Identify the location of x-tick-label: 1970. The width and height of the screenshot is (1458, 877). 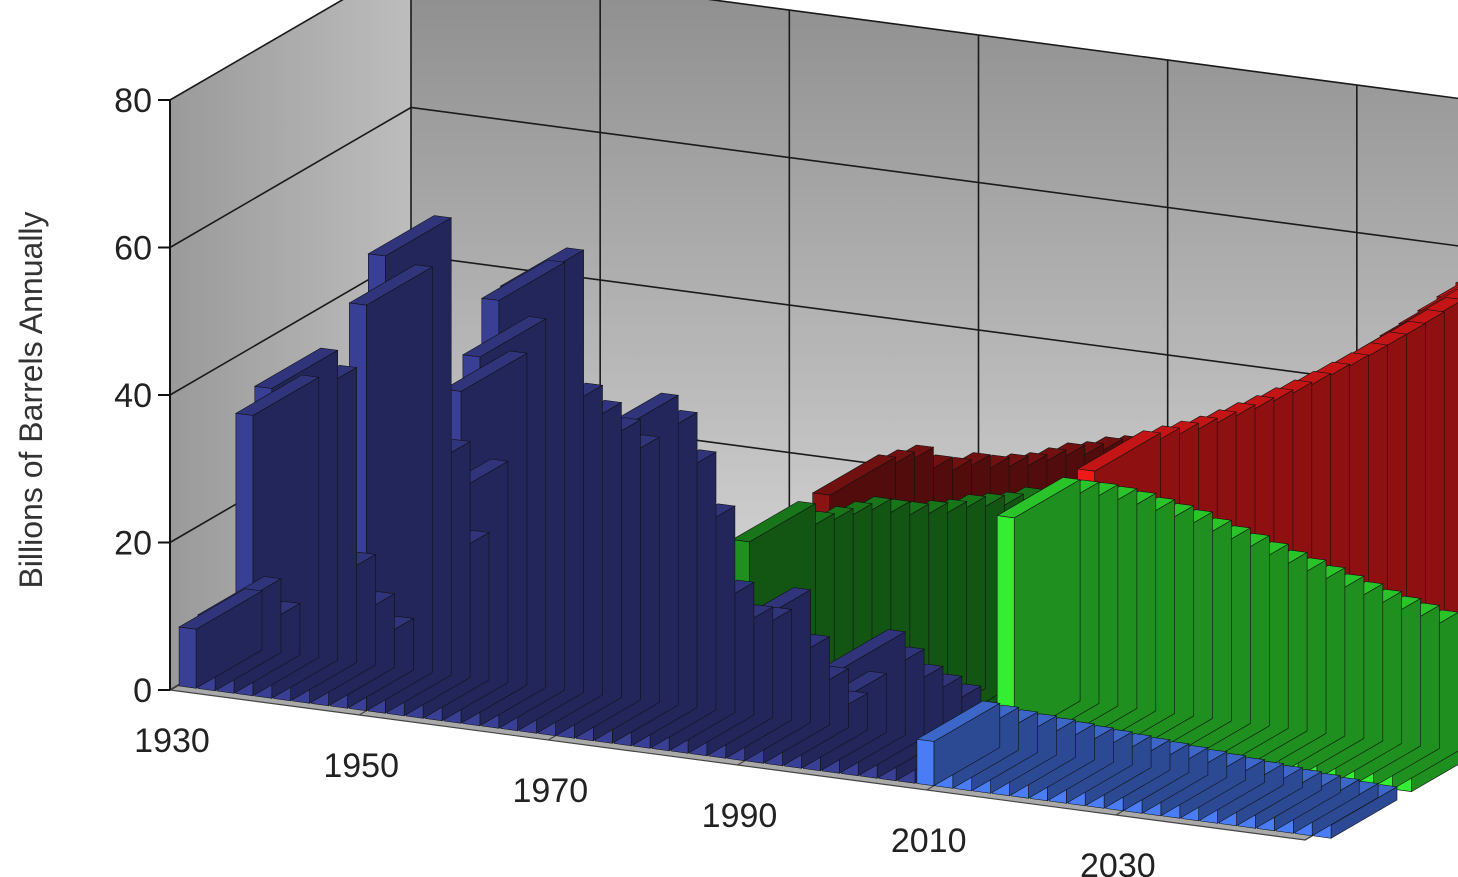
(551, 791).